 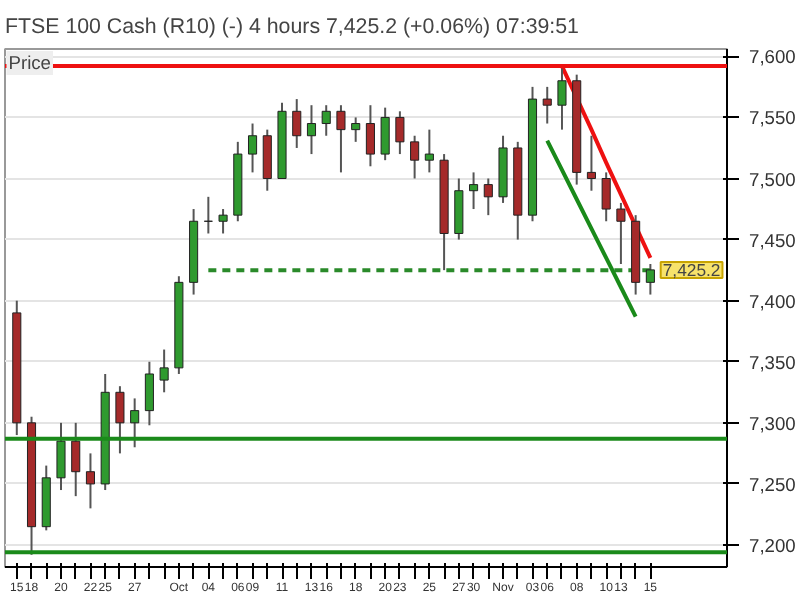 I want to click on y-tick-label: 7,400, so click(x=772, y=301).